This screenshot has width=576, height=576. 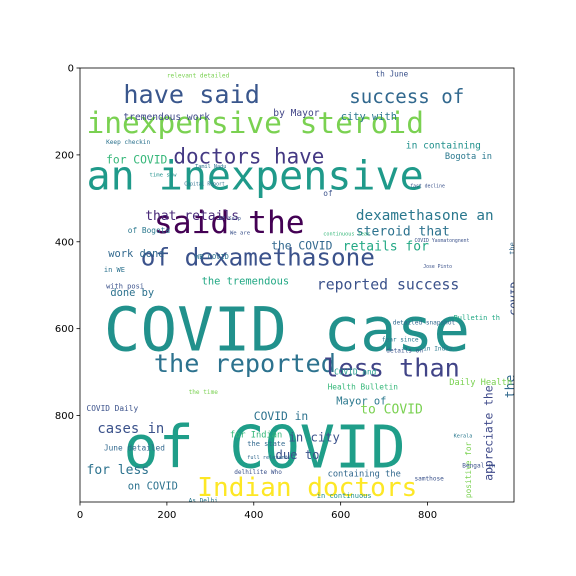 What do you see at coordinates (388, 285) in the screenshot?
I see `word-13: reported success` at bounding box center [388, 285].